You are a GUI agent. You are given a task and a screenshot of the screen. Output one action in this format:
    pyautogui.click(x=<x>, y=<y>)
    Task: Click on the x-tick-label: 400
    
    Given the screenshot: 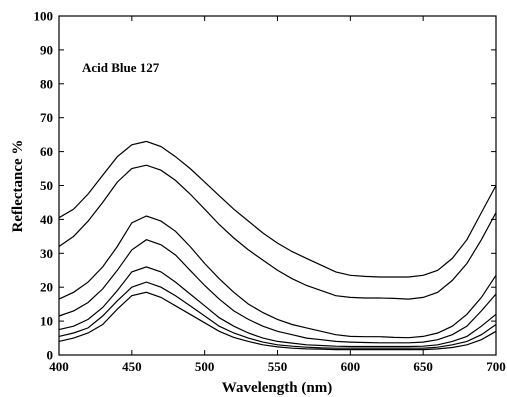 What is the action you would take?
    pyautogui.click(x=59, y=366)
    